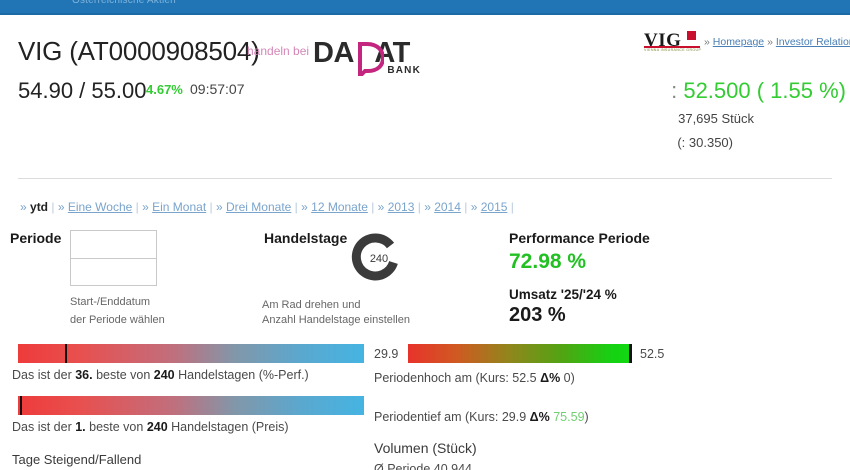 Image resolution: width=850 pixels, height=470 pixels. Describe the element at coordinates (537, 315) in the screenshot. I see `umsatz-value: 203 %` at that location.